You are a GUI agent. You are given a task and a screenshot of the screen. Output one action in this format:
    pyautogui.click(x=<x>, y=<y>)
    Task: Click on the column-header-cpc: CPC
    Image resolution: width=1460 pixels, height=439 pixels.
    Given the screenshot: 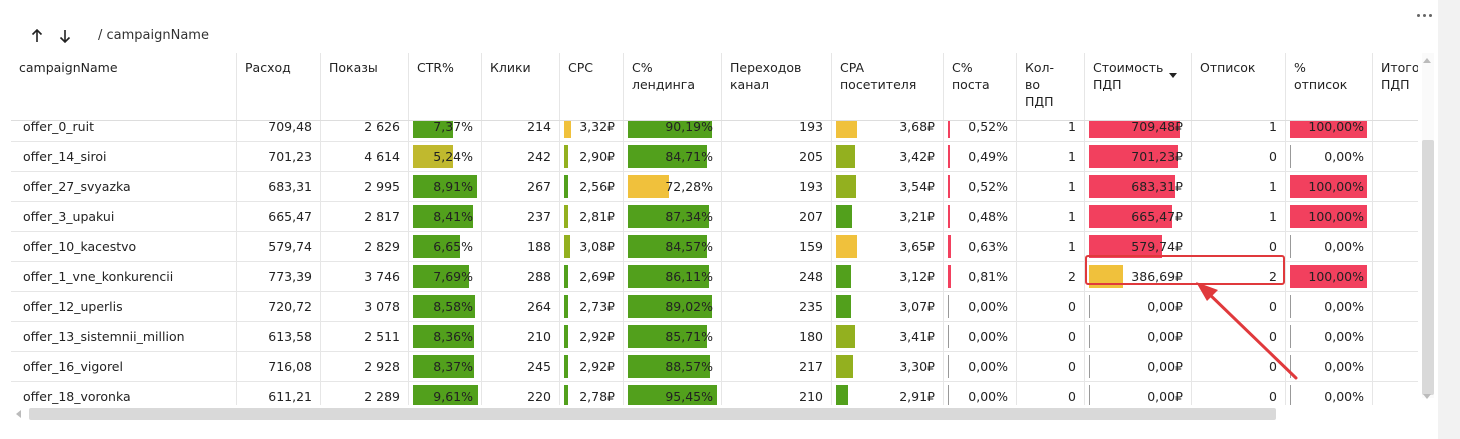 What is the action you would take?
    pyautogui.click(x=592, y=86)
    